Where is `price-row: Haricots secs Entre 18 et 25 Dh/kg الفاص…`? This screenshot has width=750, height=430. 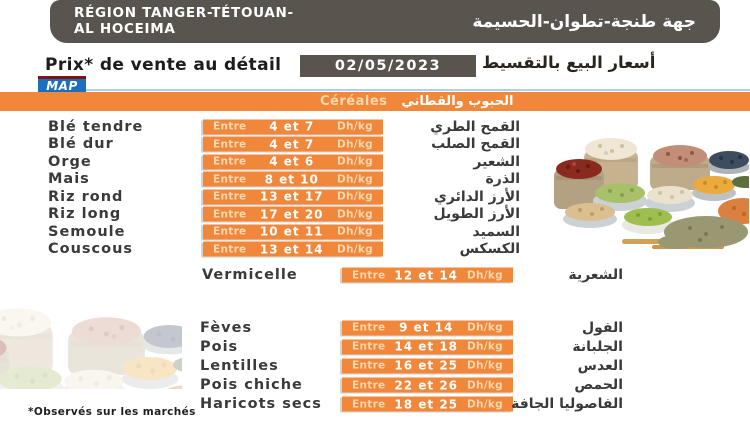 price-row: Haricots secs Entre 18 et 25 Dh/kg الفاص… is located at coordinates (411, 404).